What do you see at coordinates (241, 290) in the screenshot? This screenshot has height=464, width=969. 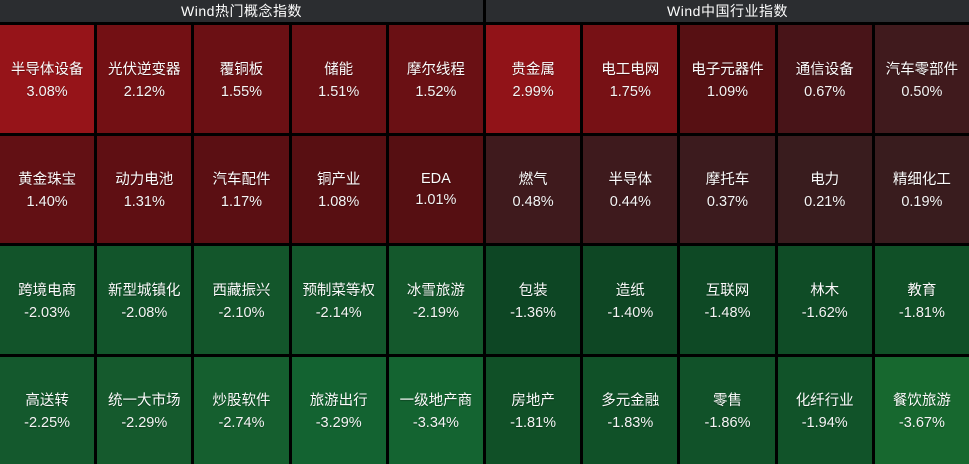 I see `index-name: 西藏振兴` at bounding box center [241, 290].